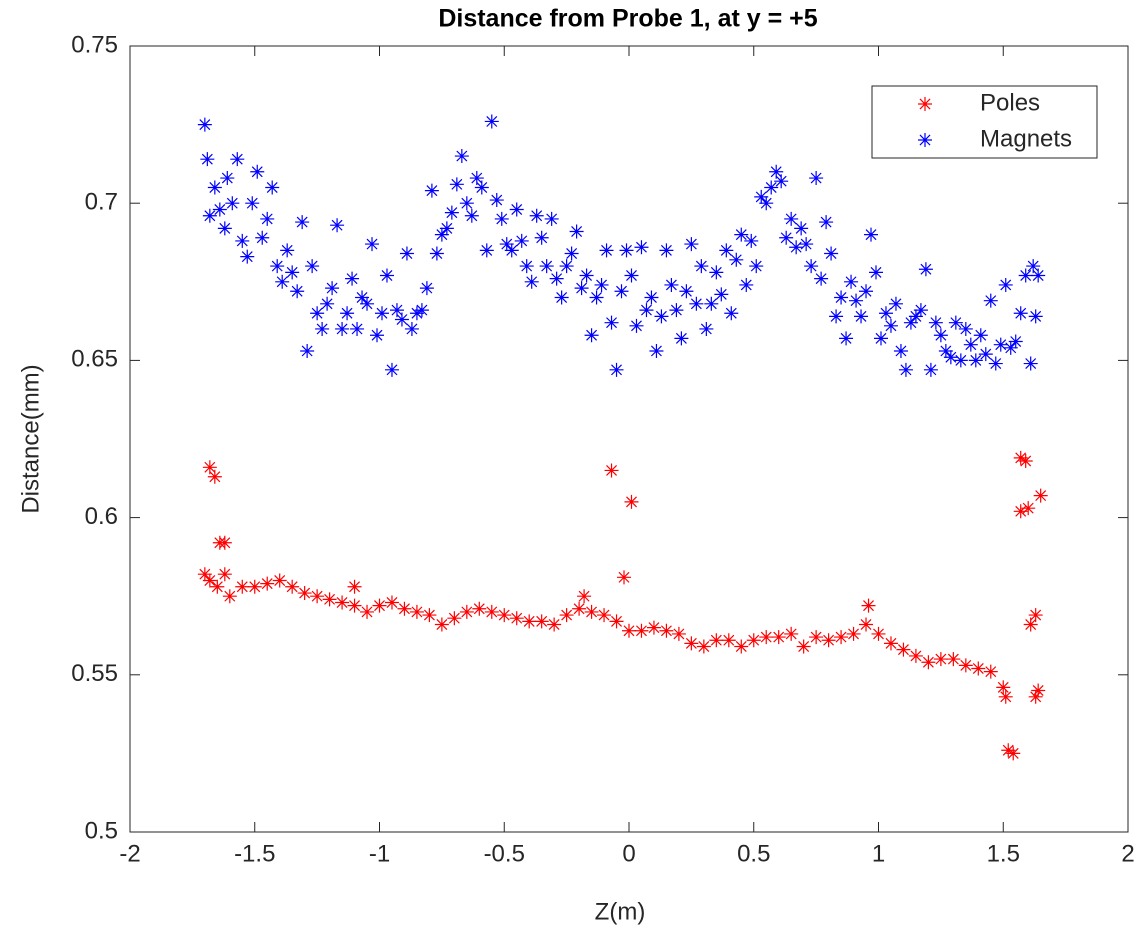 This screenshot has height=934, width=1143. Describe the element at coordinates (627, 19) in the screenshot. I see `chart-title: Distance from Probe 1, at y = +5` at that location.